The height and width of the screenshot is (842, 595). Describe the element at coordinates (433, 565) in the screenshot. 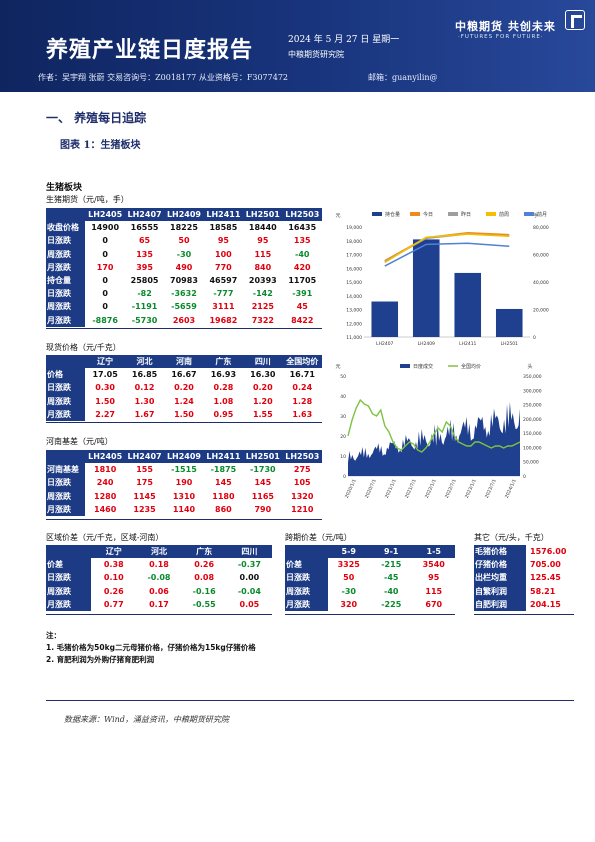

I see `table-cell: 3540` at that location.